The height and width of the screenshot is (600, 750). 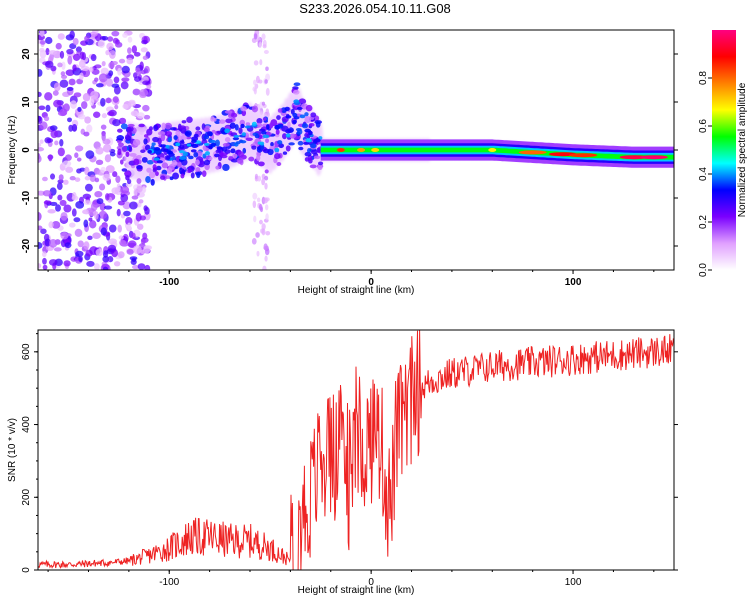 I want to click on snr-y-tick-label: 600, so click(x=26, y=351).